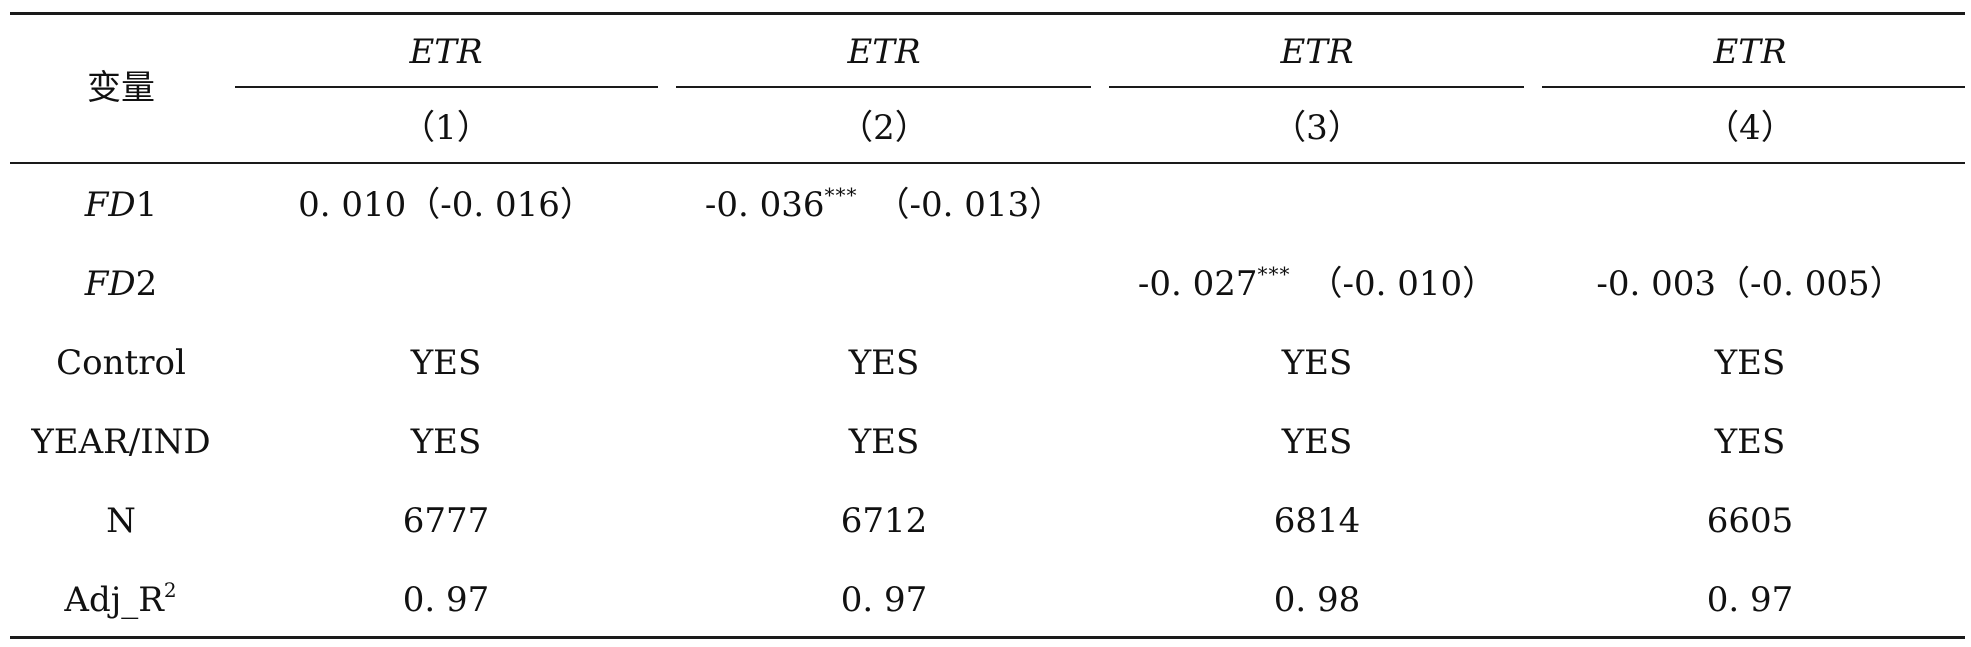 Image resolution: width=1971 pixels, height=647 pixels. What do you see at coordinates (121, 88) in the screenshot?
I see `variable-header: 变量` at bounding box center [121, 88].